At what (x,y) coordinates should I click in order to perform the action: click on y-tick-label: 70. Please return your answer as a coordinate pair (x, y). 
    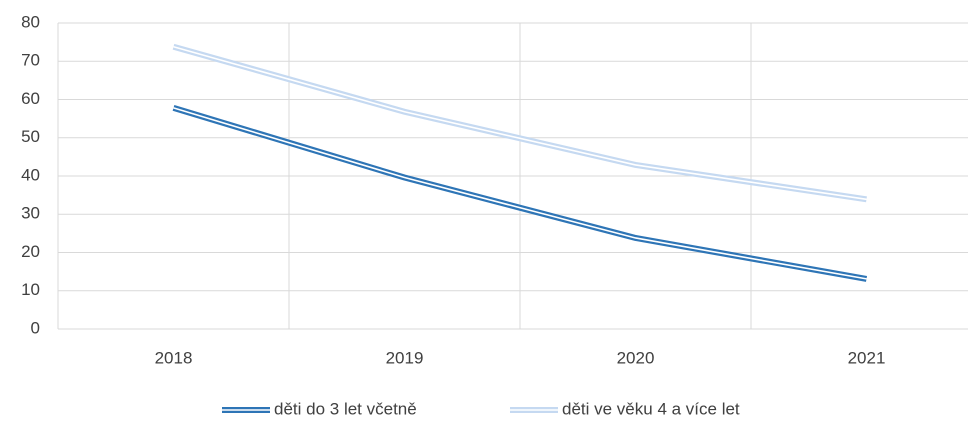
    Looking at the image, I should click on (30, 60).